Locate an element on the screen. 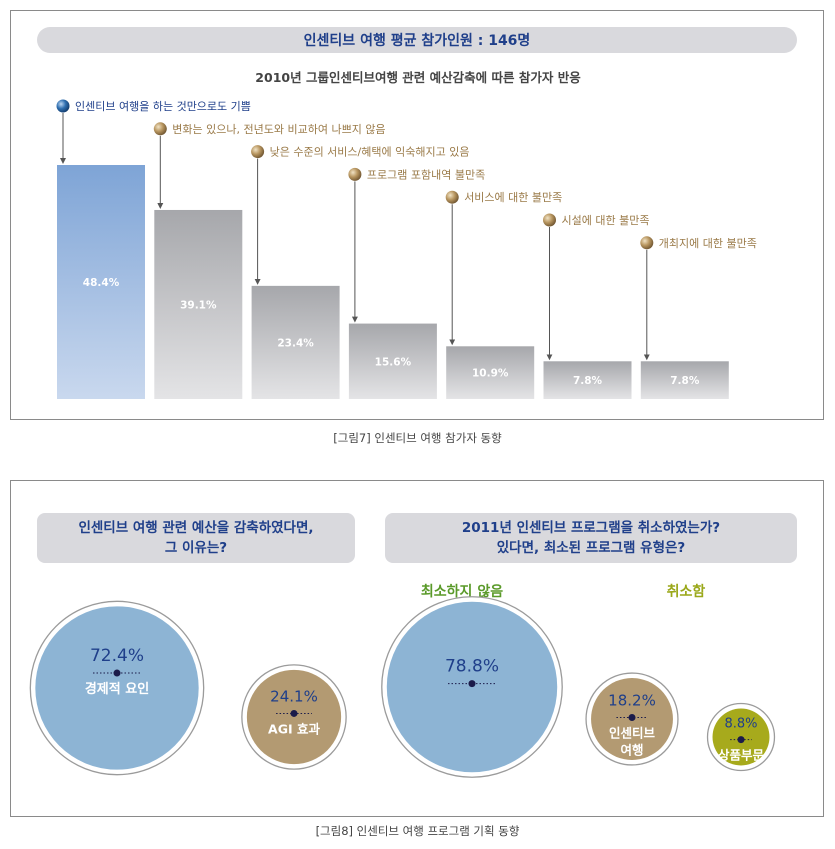 This screenshot has width=835, height=849. category-label: 프로그램 포함내역 불만족 is located at coordinates (426, 174).